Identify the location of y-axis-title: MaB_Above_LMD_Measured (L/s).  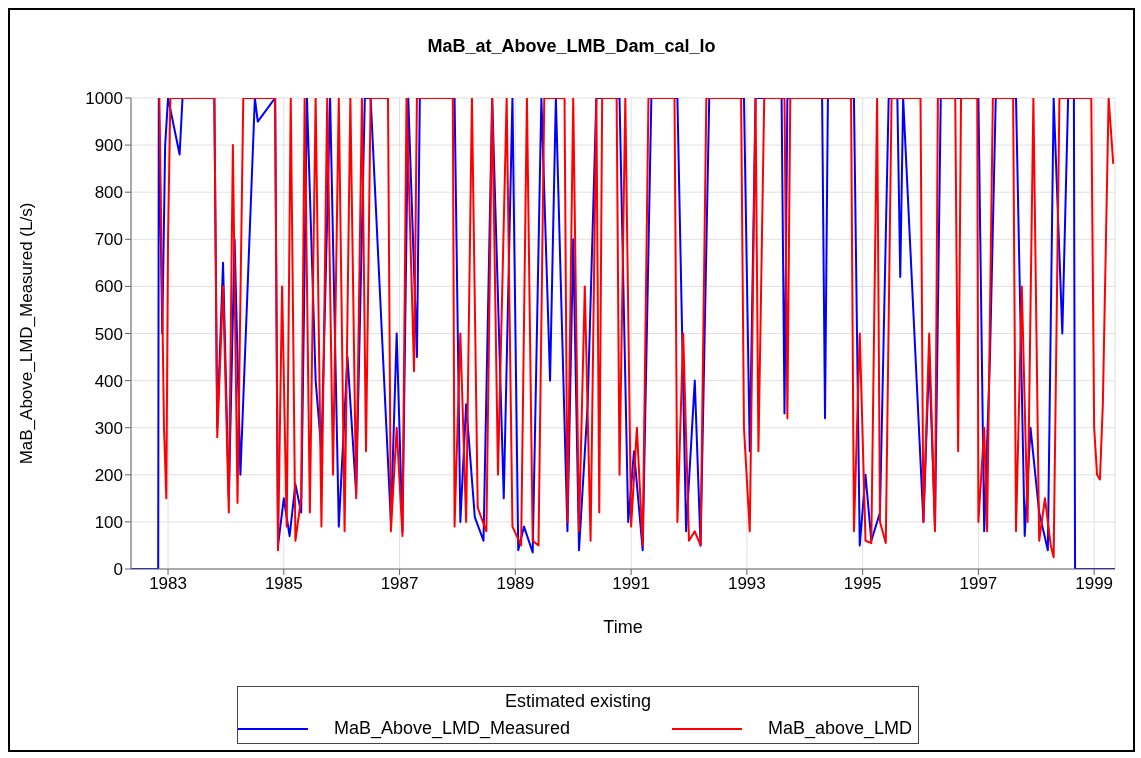
(27, 333).